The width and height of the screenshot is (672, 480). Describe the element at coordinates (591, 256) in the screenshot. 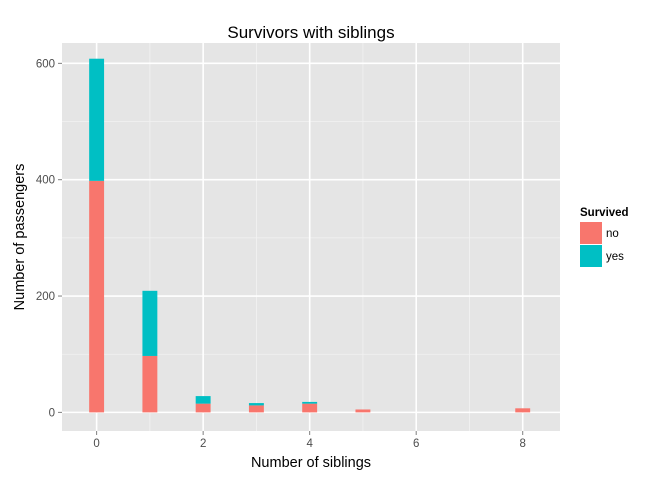

I see `legend-key-yes` at that location.